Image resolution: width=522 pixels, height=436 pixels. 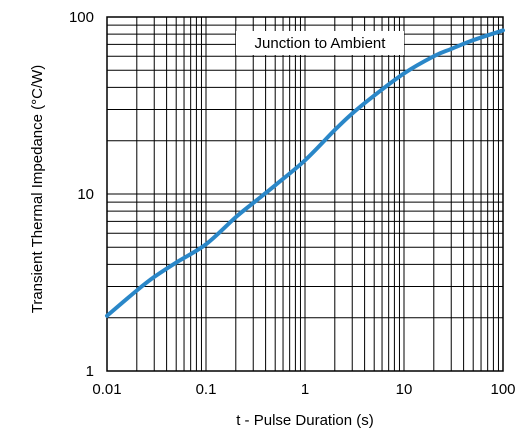 What do you see at coordinates (106, 389) in the screenshot?
I see `x-tick-label: 0.01` at bounding box center [106, 389].